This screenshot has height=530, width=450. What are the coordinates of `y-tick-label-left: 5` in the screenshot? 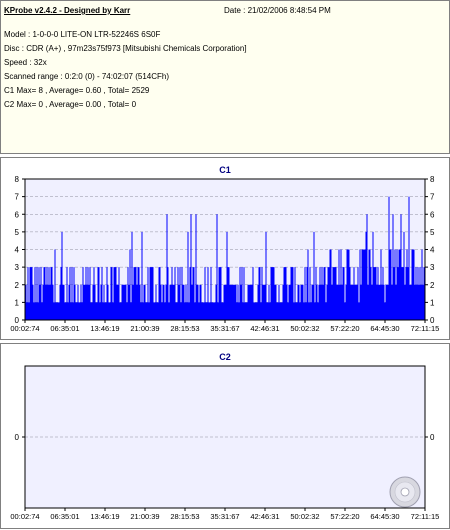 It's located at (17, 232).